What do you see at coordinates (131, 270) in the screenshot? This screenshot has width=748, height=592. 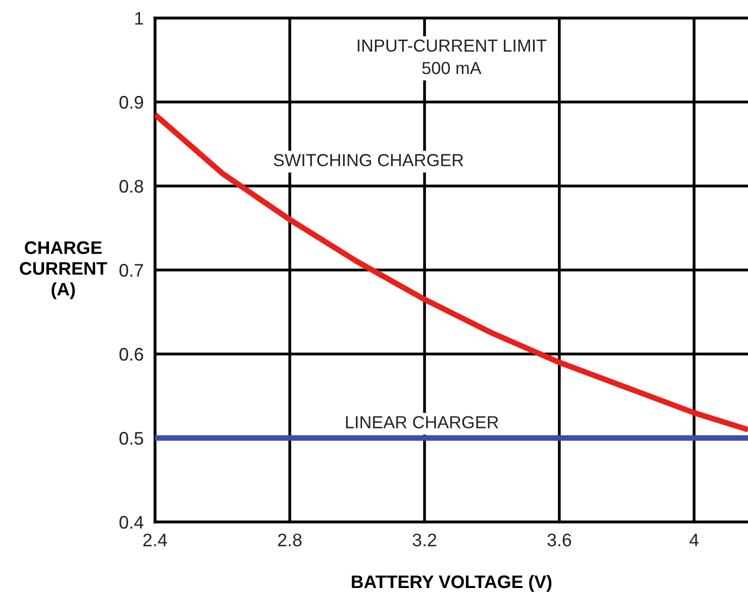 I see `y-tick-label: 0.7` at bounding box center [131, 270].